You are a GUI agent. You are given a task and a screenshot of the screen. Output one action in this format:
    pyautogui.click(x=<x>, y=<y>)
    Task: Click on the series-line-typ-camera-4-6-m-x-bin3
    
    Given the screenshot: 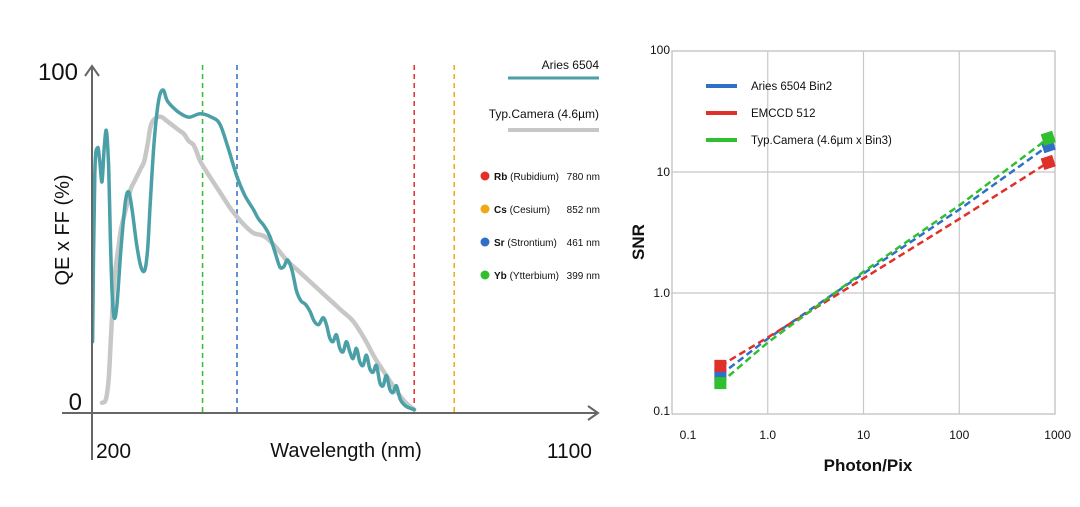 What is the action you would take?
    pyautogui.click(x=884, y=261)
    